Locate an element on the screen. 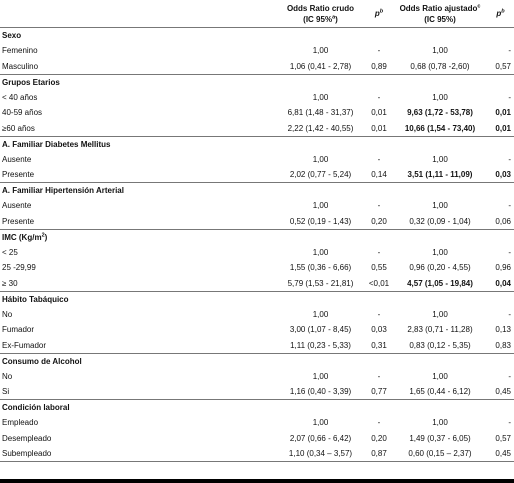 The width and height of the screenshot is (514, 483). p-value-1-cell: 0,14 is located at coordinates (379, 175).